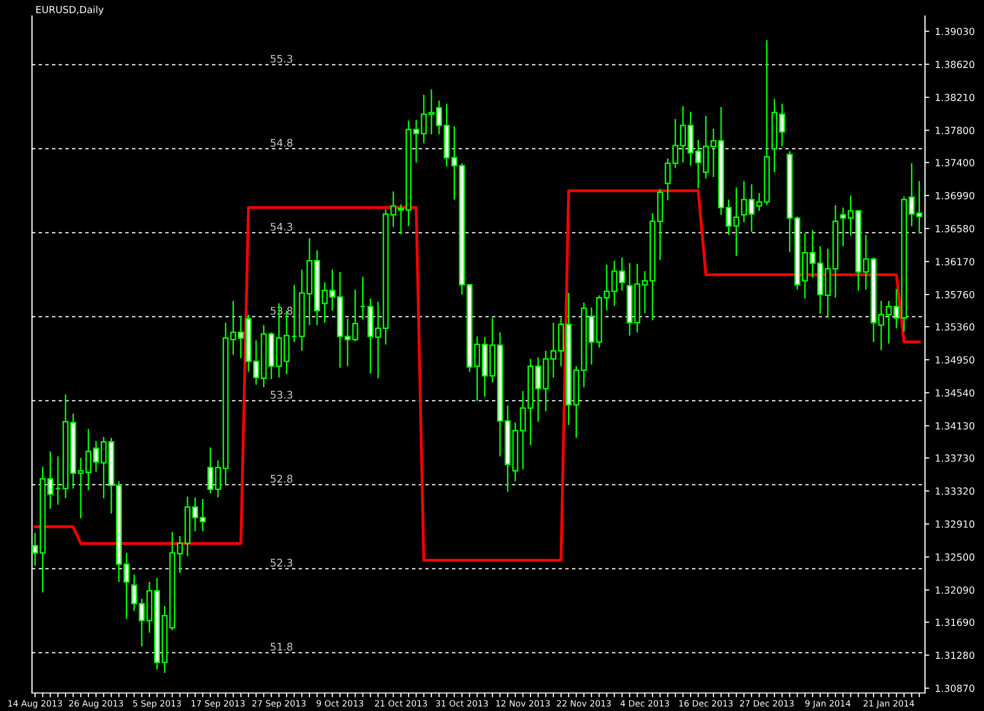 The width and height of the screenshot is (984, 711). What do you see at coordinates (955, 64) in the screenshot?
I see `y-tick-label: 1.38620` at bounding box center [955, 64].